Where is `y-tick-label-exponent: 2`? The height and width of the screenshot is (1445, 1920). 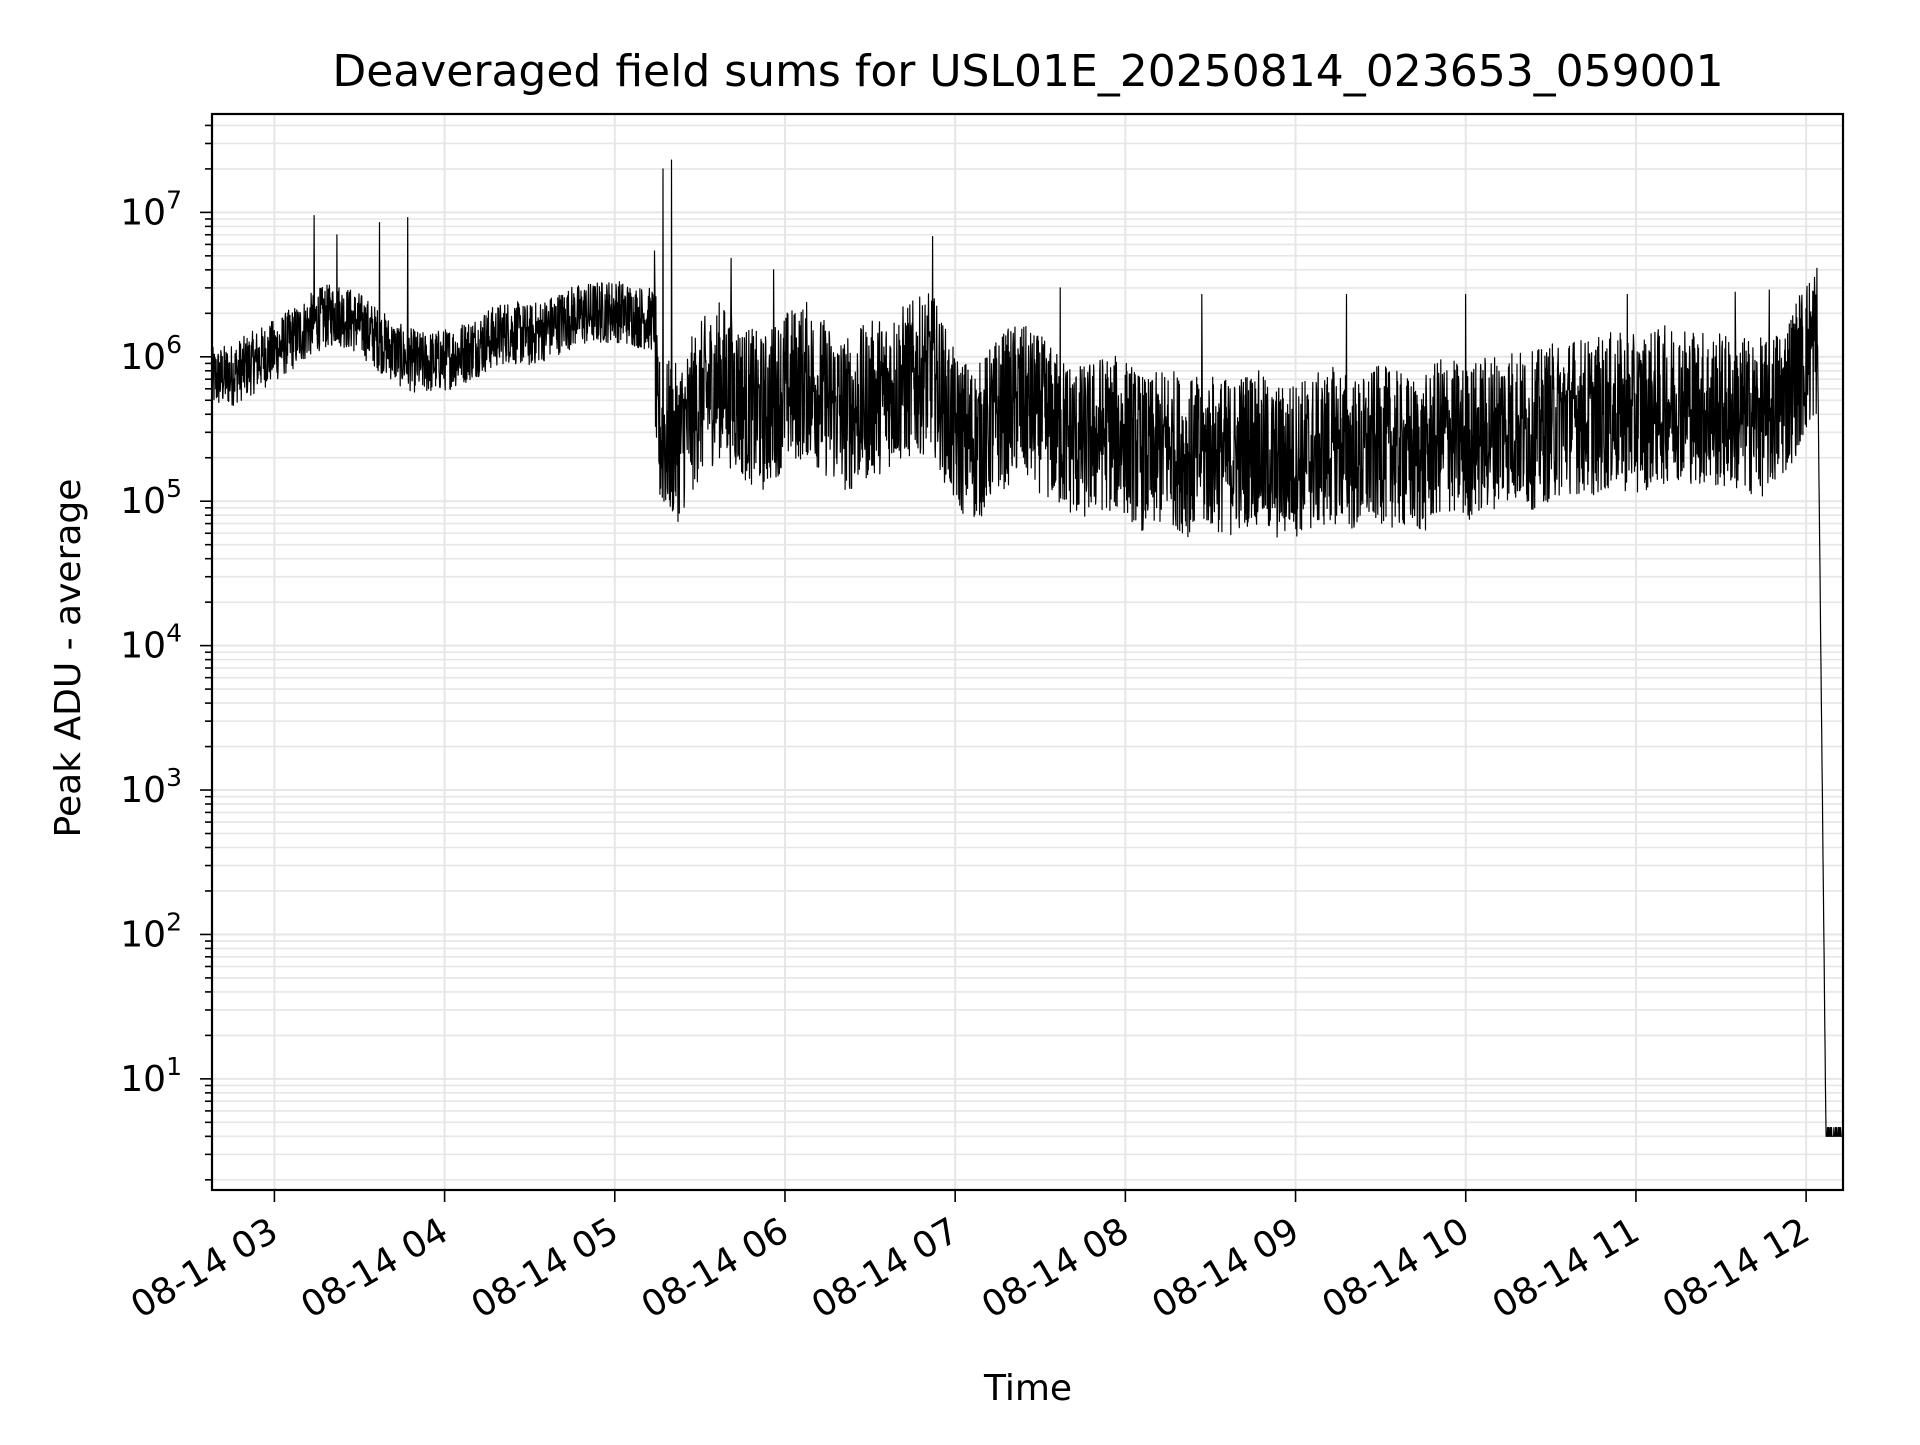
y-tick-label-exponent: 2 is located at coordinates (174, 921).